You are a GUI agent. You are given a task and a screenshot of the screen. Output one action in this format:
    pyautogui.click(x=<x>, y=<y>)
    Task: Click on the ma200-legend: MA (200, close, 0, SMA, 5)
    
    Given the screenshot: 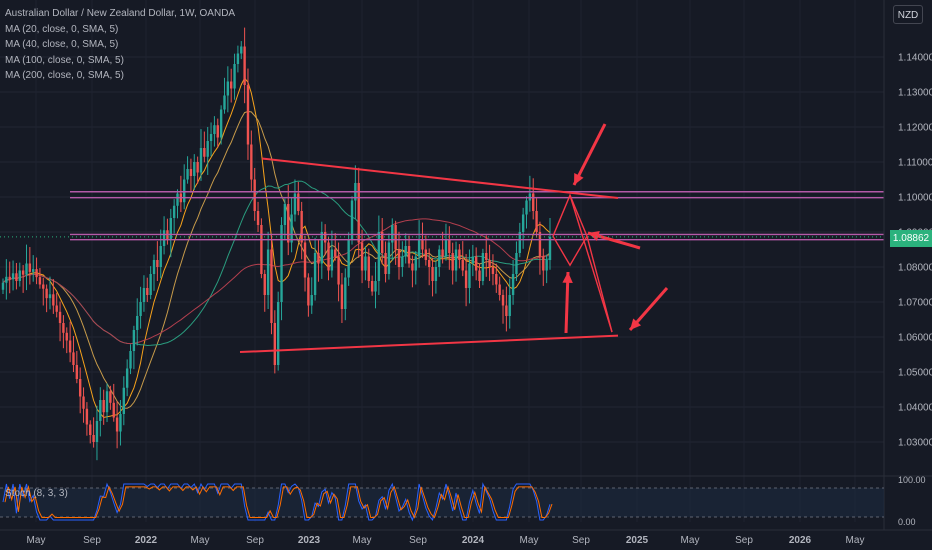 What is the action you would take?
    pyautogui.click(x=64, y=75)
    